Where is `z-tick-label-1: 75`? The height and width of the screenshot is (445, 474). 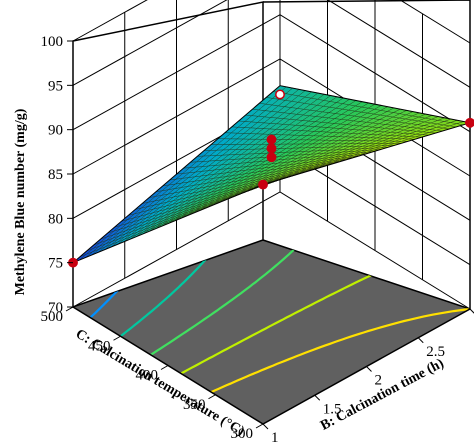 z-tick-label-1: 75 is located at coordinates (55, 264).